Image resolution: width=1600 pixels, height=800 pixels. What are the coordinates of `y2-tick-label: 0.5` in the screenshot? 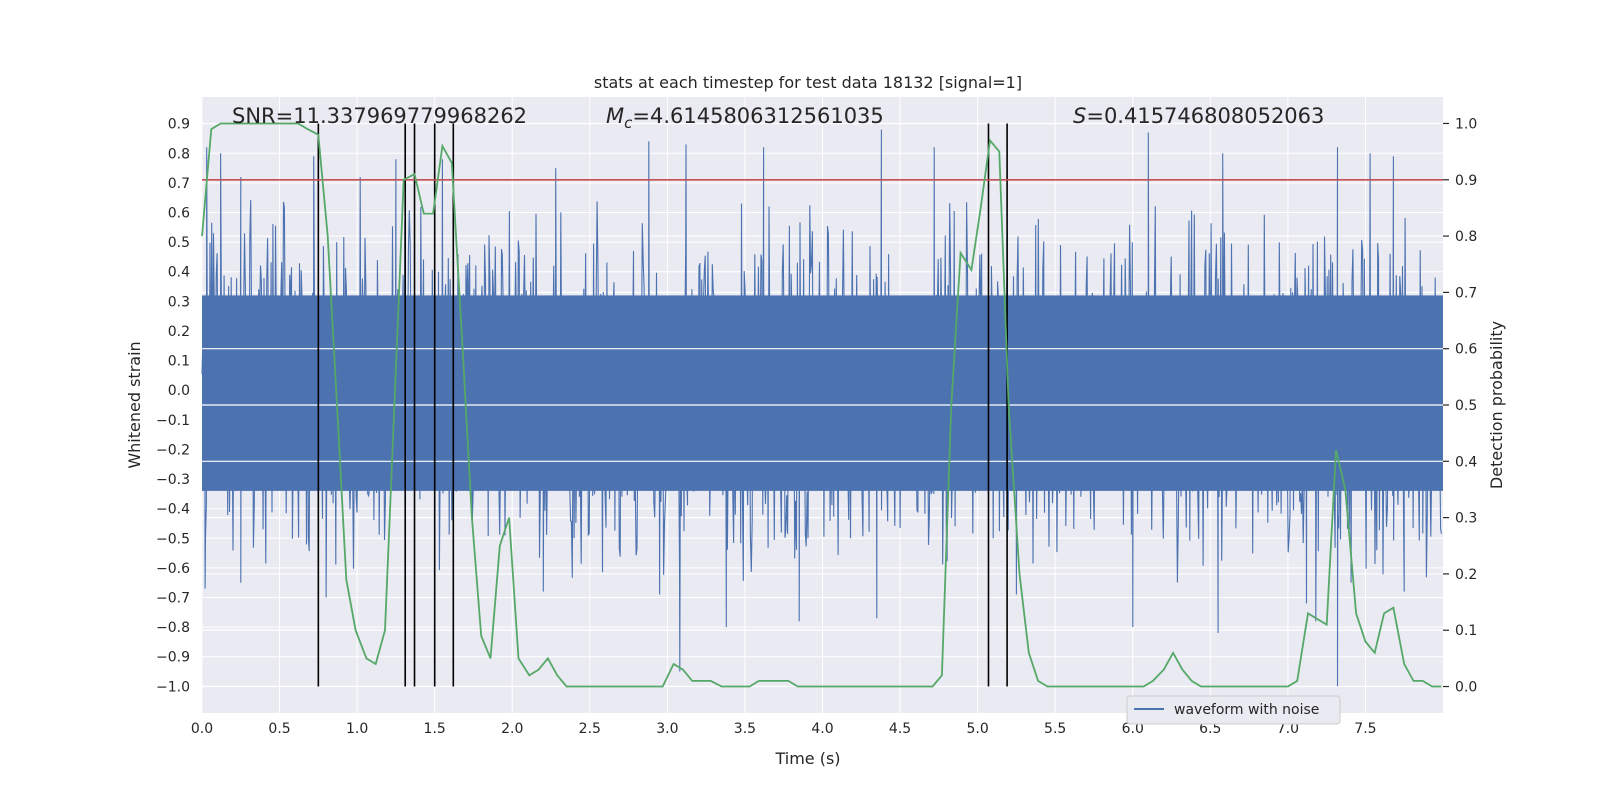 It's located at (1466, 406).